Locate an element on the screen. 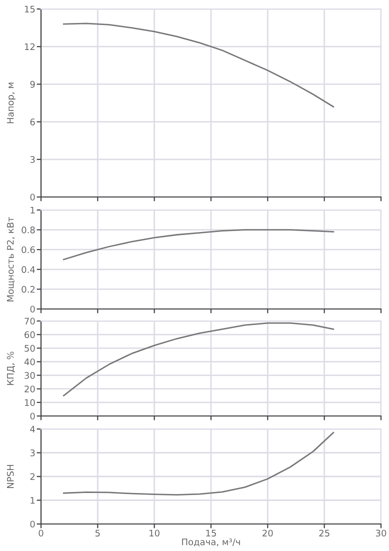  y-tick-label: 0.8 is located at coordinates (28, 230).